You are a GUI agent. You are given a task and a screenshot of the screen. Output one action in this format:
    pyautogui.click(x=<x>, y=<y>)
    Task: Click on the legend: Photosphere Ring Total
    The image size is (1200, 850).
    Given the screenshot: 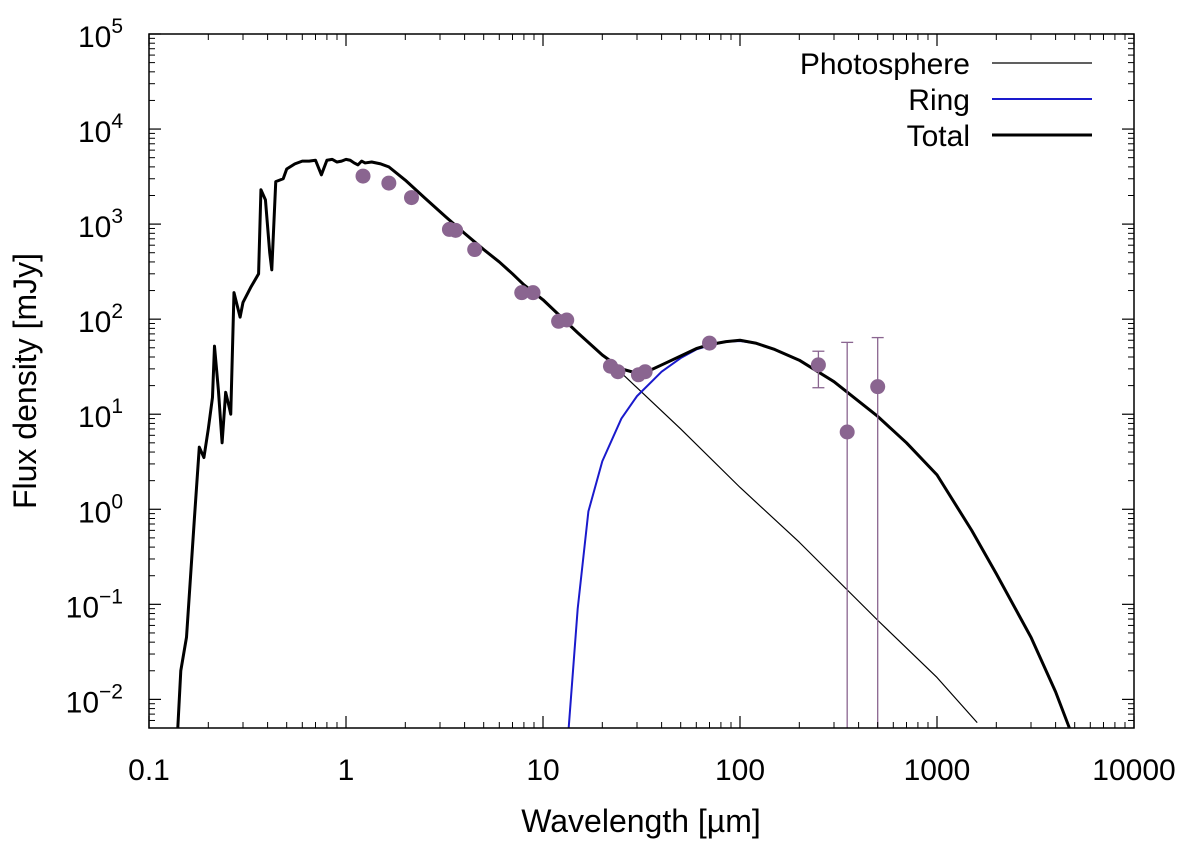 What is the action you would take?
    pyautogui.click(x=946, y=100)
    